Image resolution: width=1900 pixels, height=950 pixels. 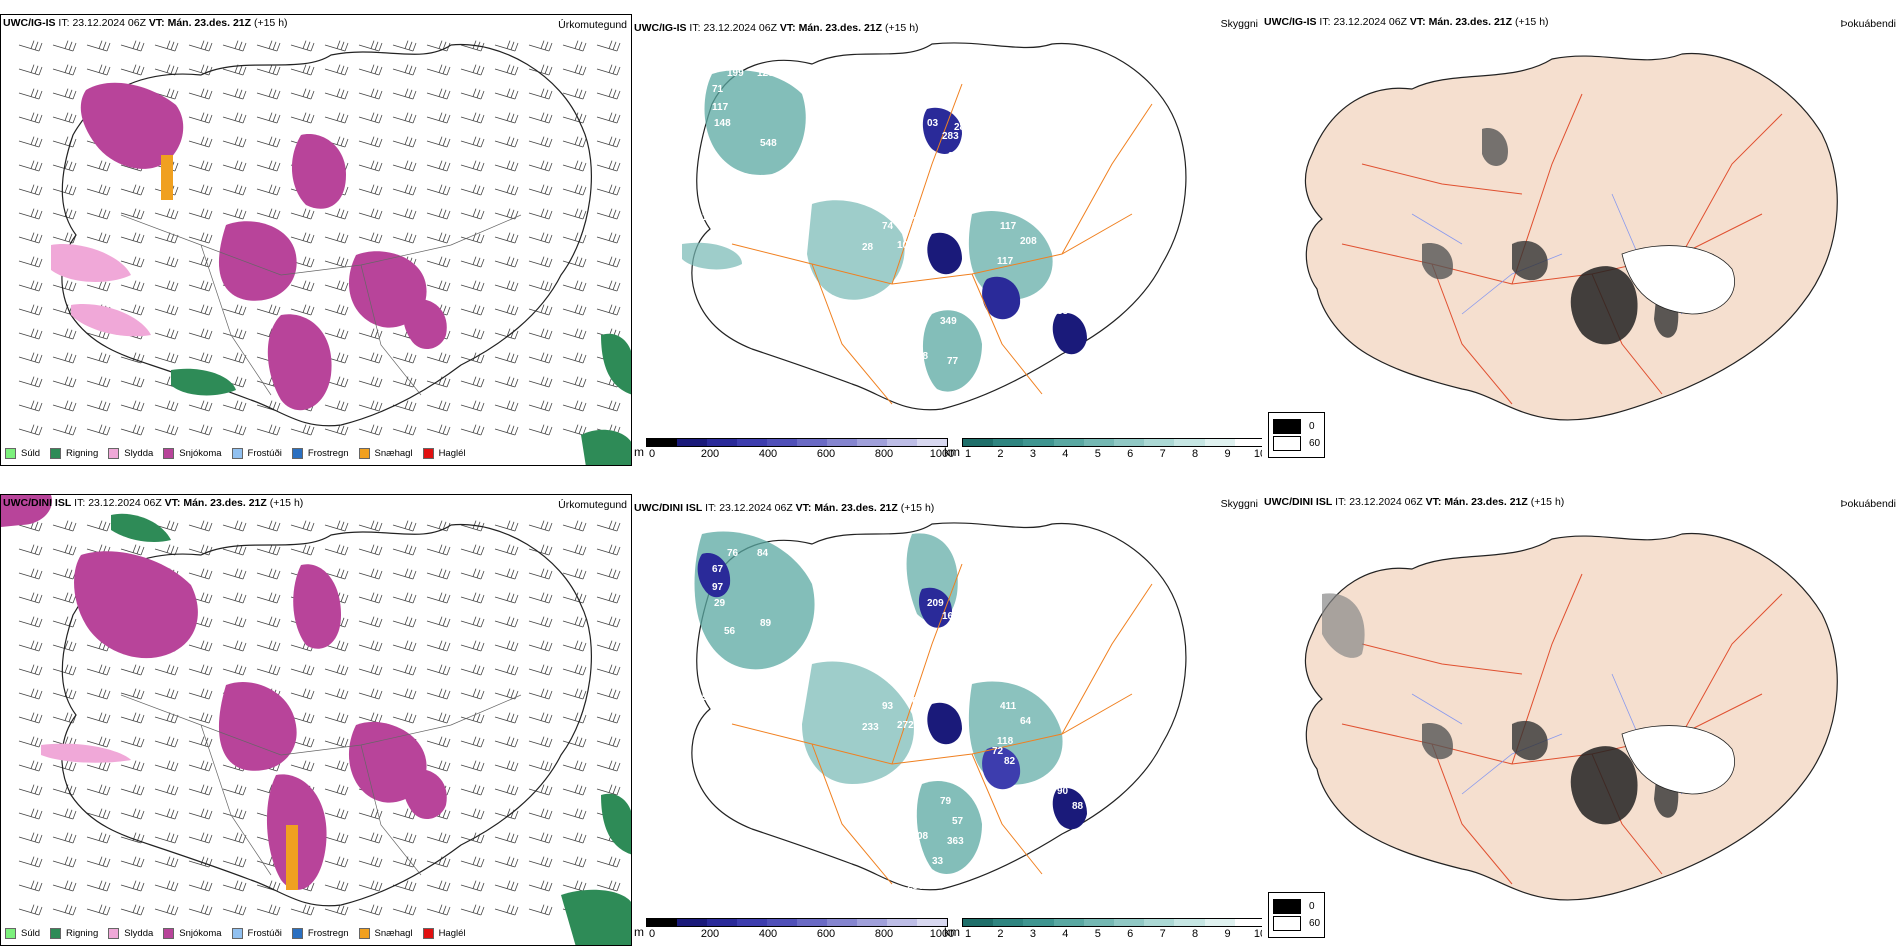 What do you see at coordinates (870, 727) in the screenshot?
I see `ceiling-label: 233` at bounding box center [870, 727].